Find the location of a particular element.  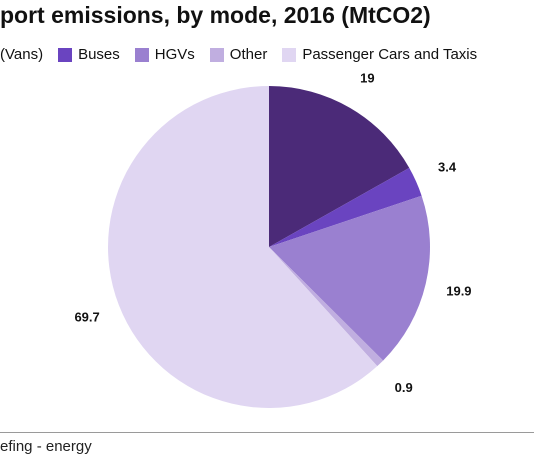

legend-item: HGVs is located at coordinates (164, 54).